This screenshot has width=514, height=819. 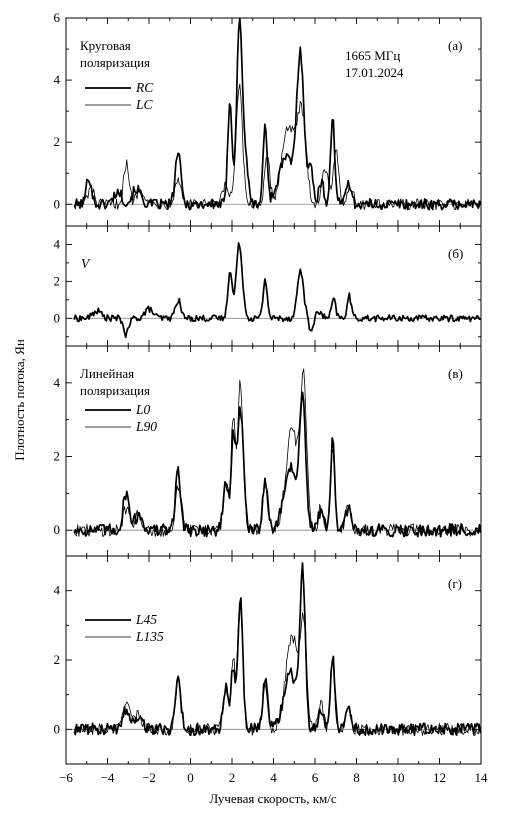 I want to click on x-tick-label: 12, so click(x=439, y=777).